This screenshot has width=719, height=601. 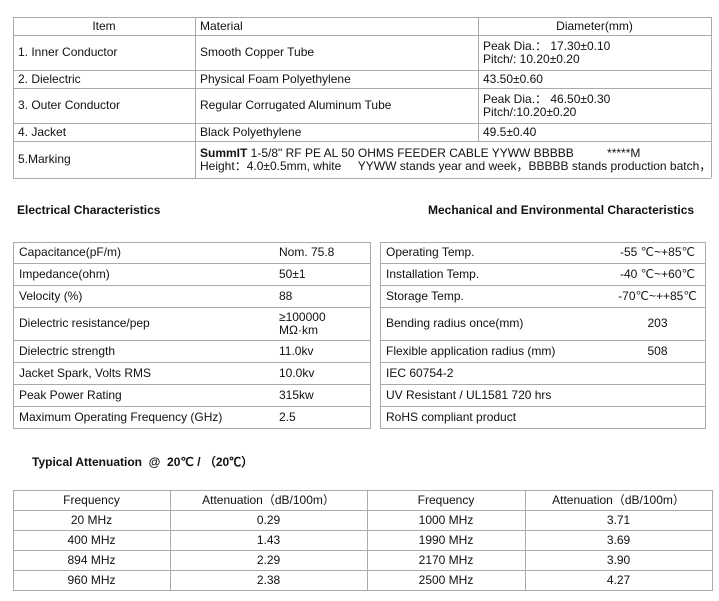 What do you see at coordinates (430, 252) in the screenshot?
I see `text: Operating Temp.` at bounding box center [430, 252].